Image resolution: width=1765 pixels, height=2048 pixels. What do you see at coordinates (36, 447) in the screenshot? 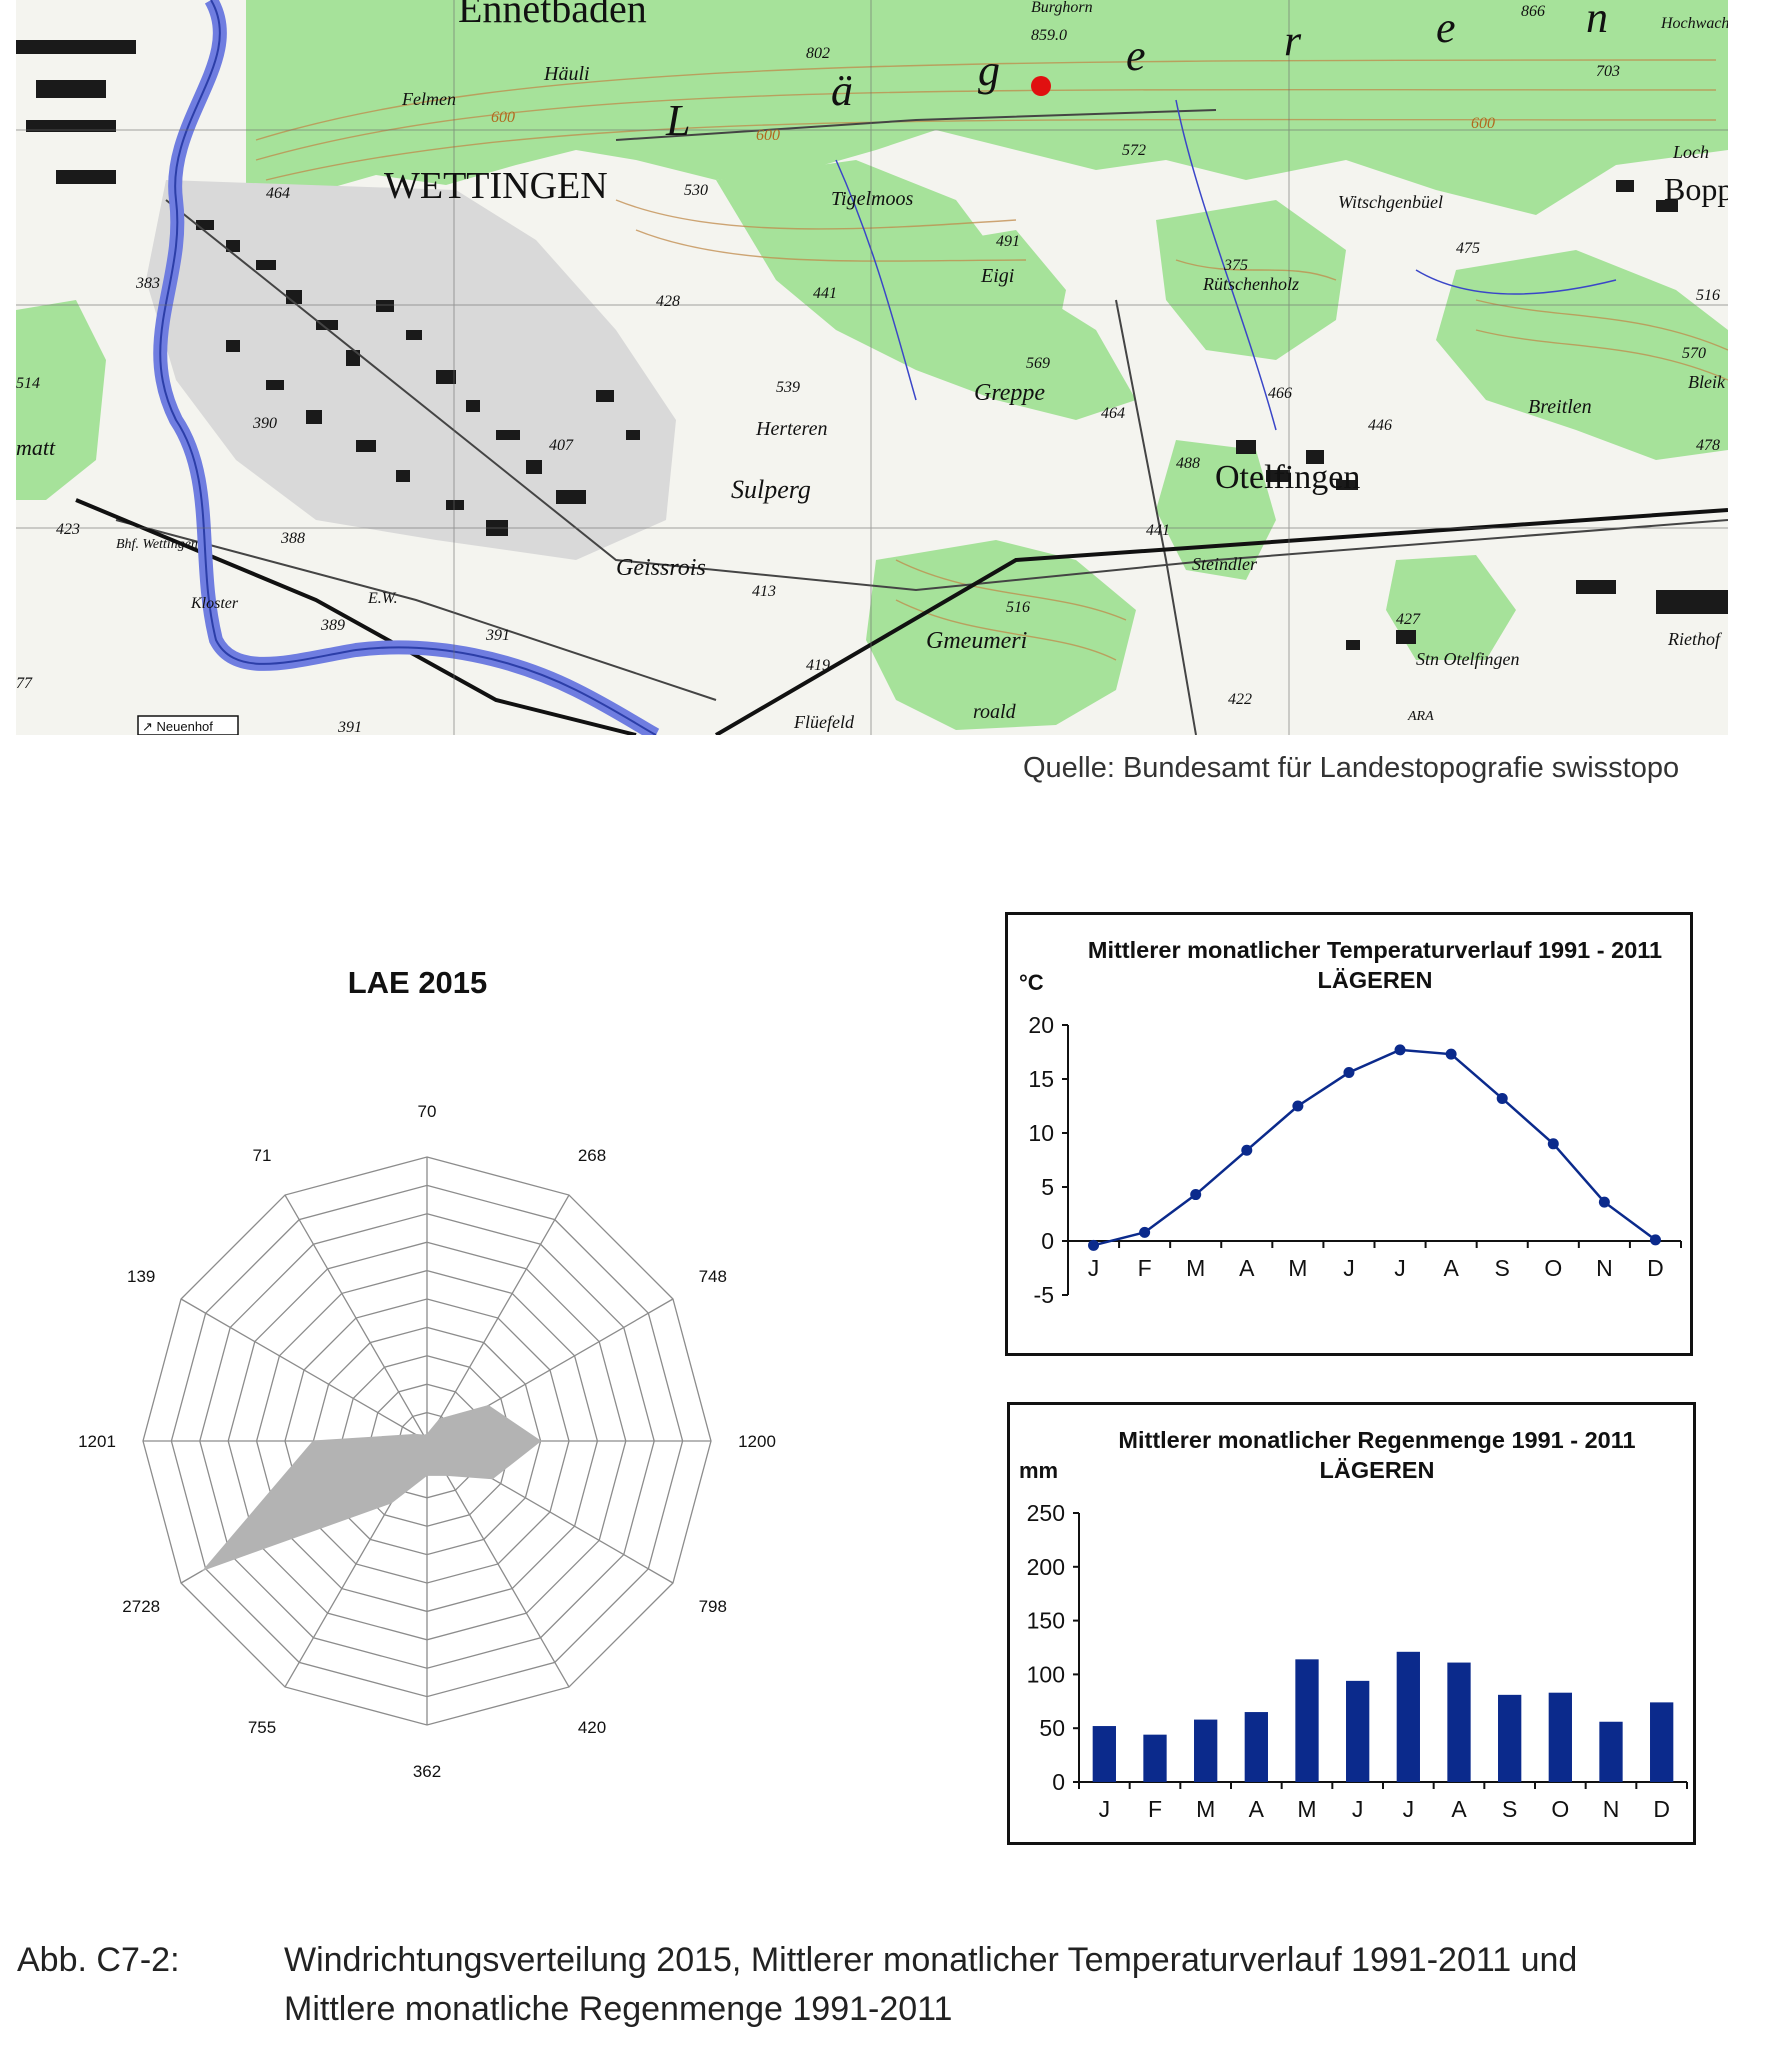
I see `map-label-matt: matt` at bounding box center [36, 447].